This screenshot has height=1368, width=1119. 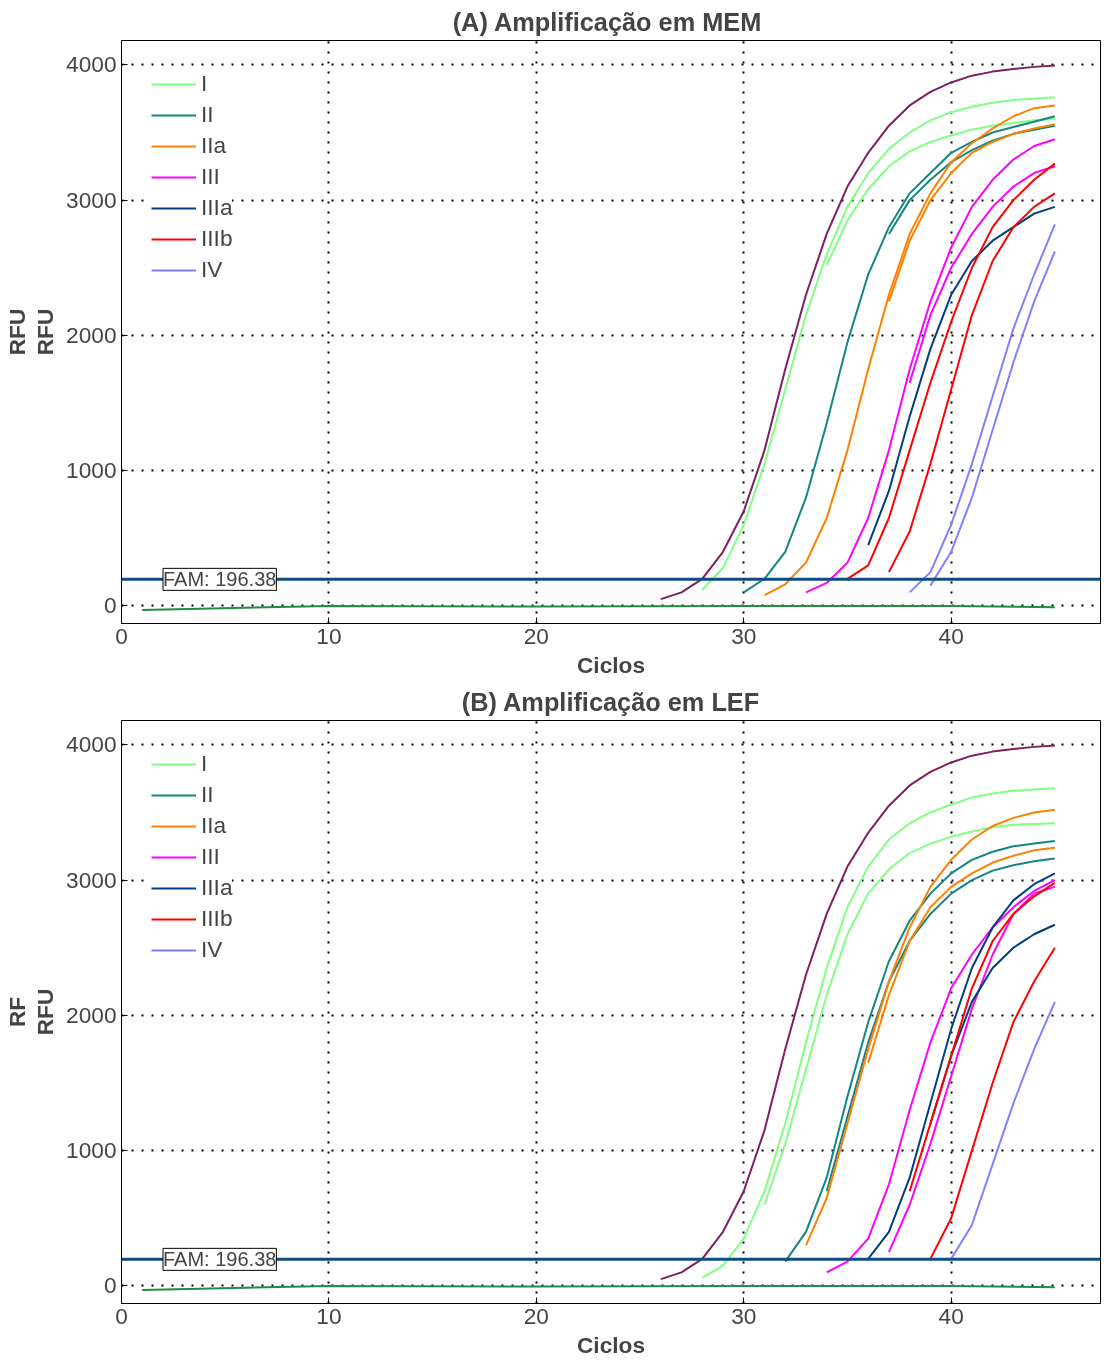 What do you see at coordinates (607, 21) in the screenshot?
I see `chart-title: (A) Amplificação em MEM` at bounding box center [607, 21].